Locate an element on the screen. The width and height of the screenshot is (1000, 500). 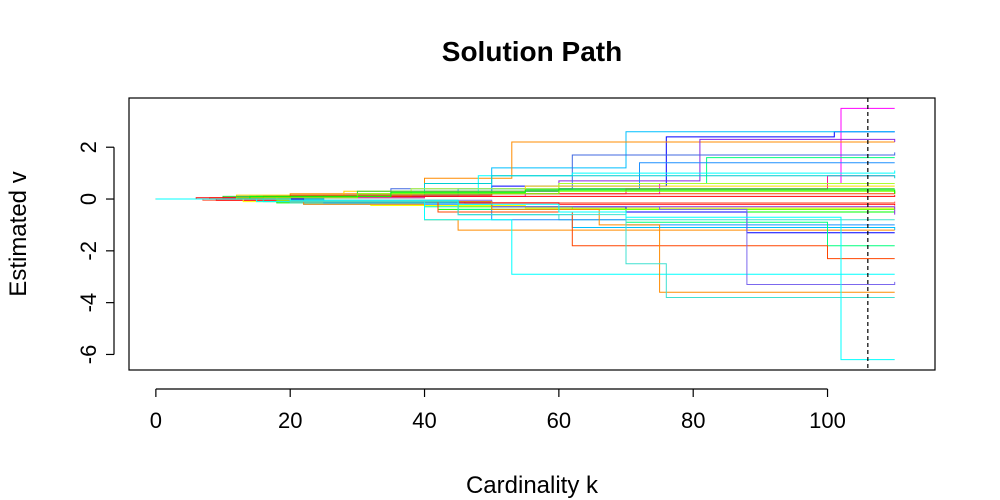
x-tick-label: 100 is located at coordinates (827, 420).